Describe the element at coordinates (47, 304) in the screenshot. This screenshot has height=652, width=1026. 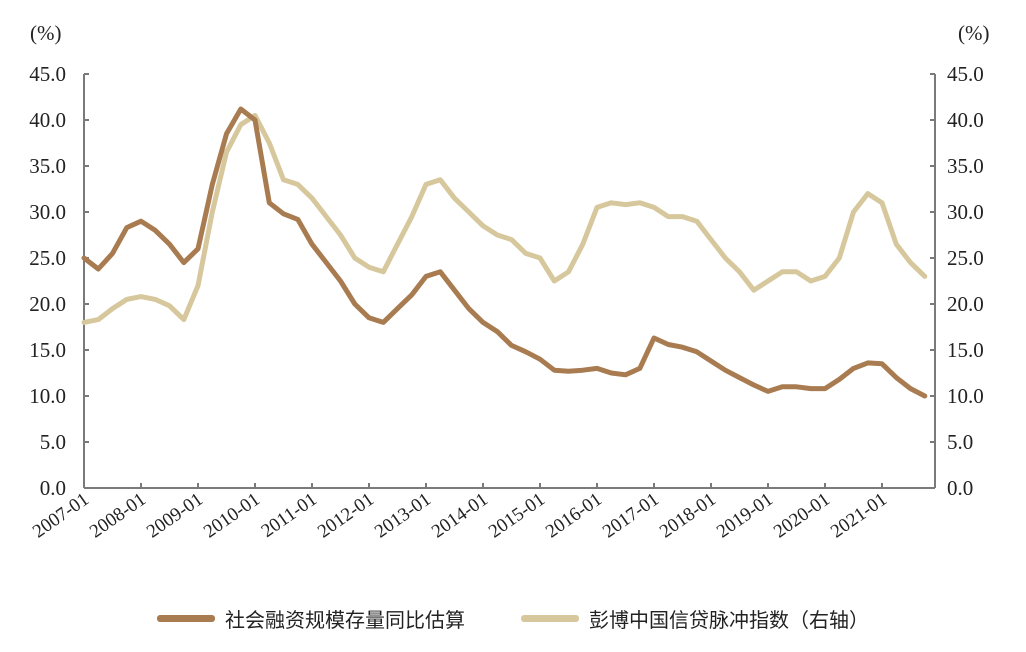
I see `left-axis-tick-label: 20.0` at that location.